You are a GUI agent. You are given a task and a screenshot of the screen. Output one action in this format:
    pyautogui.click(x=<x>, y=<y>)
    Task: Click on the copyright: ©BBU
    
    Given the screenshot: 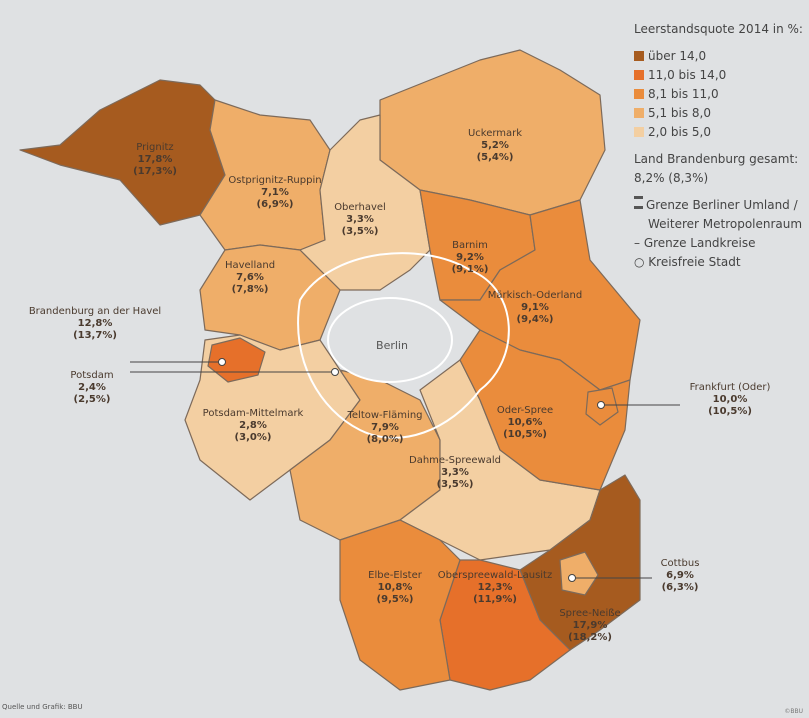 What is the action you would take?
    pyautogui.click(x=793, y=711)
    